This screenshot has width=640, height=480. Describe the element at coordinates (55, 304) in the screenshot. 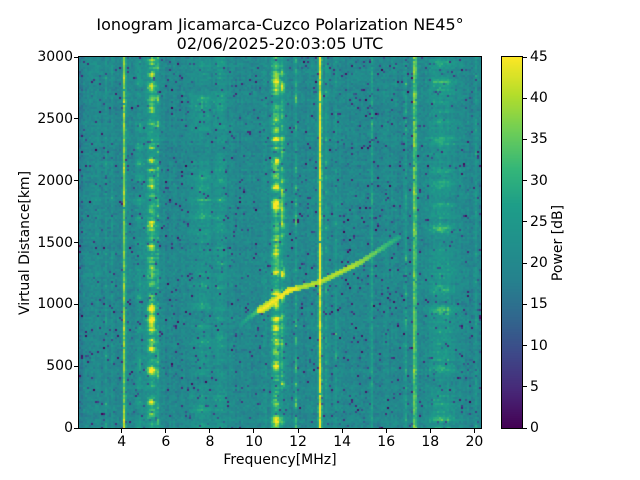

I see `y-tick-label: 1000` at that location.